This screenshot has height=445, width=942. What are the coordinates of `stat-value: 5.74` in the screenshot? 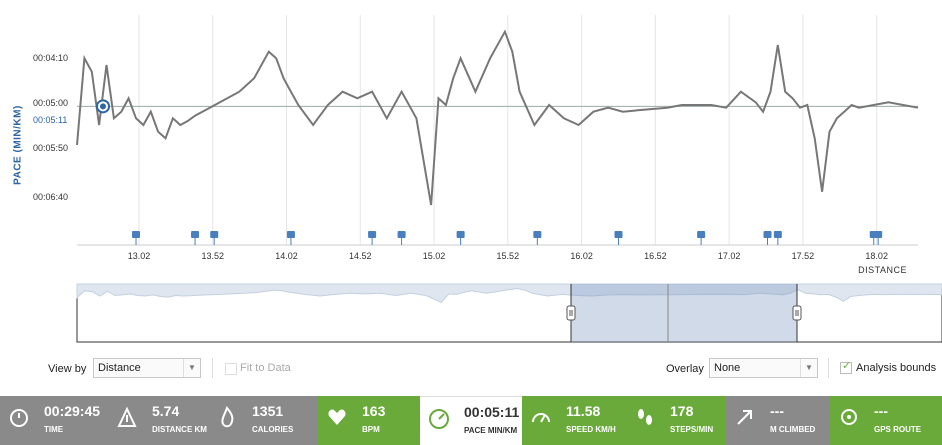 It's located at (166, 411).